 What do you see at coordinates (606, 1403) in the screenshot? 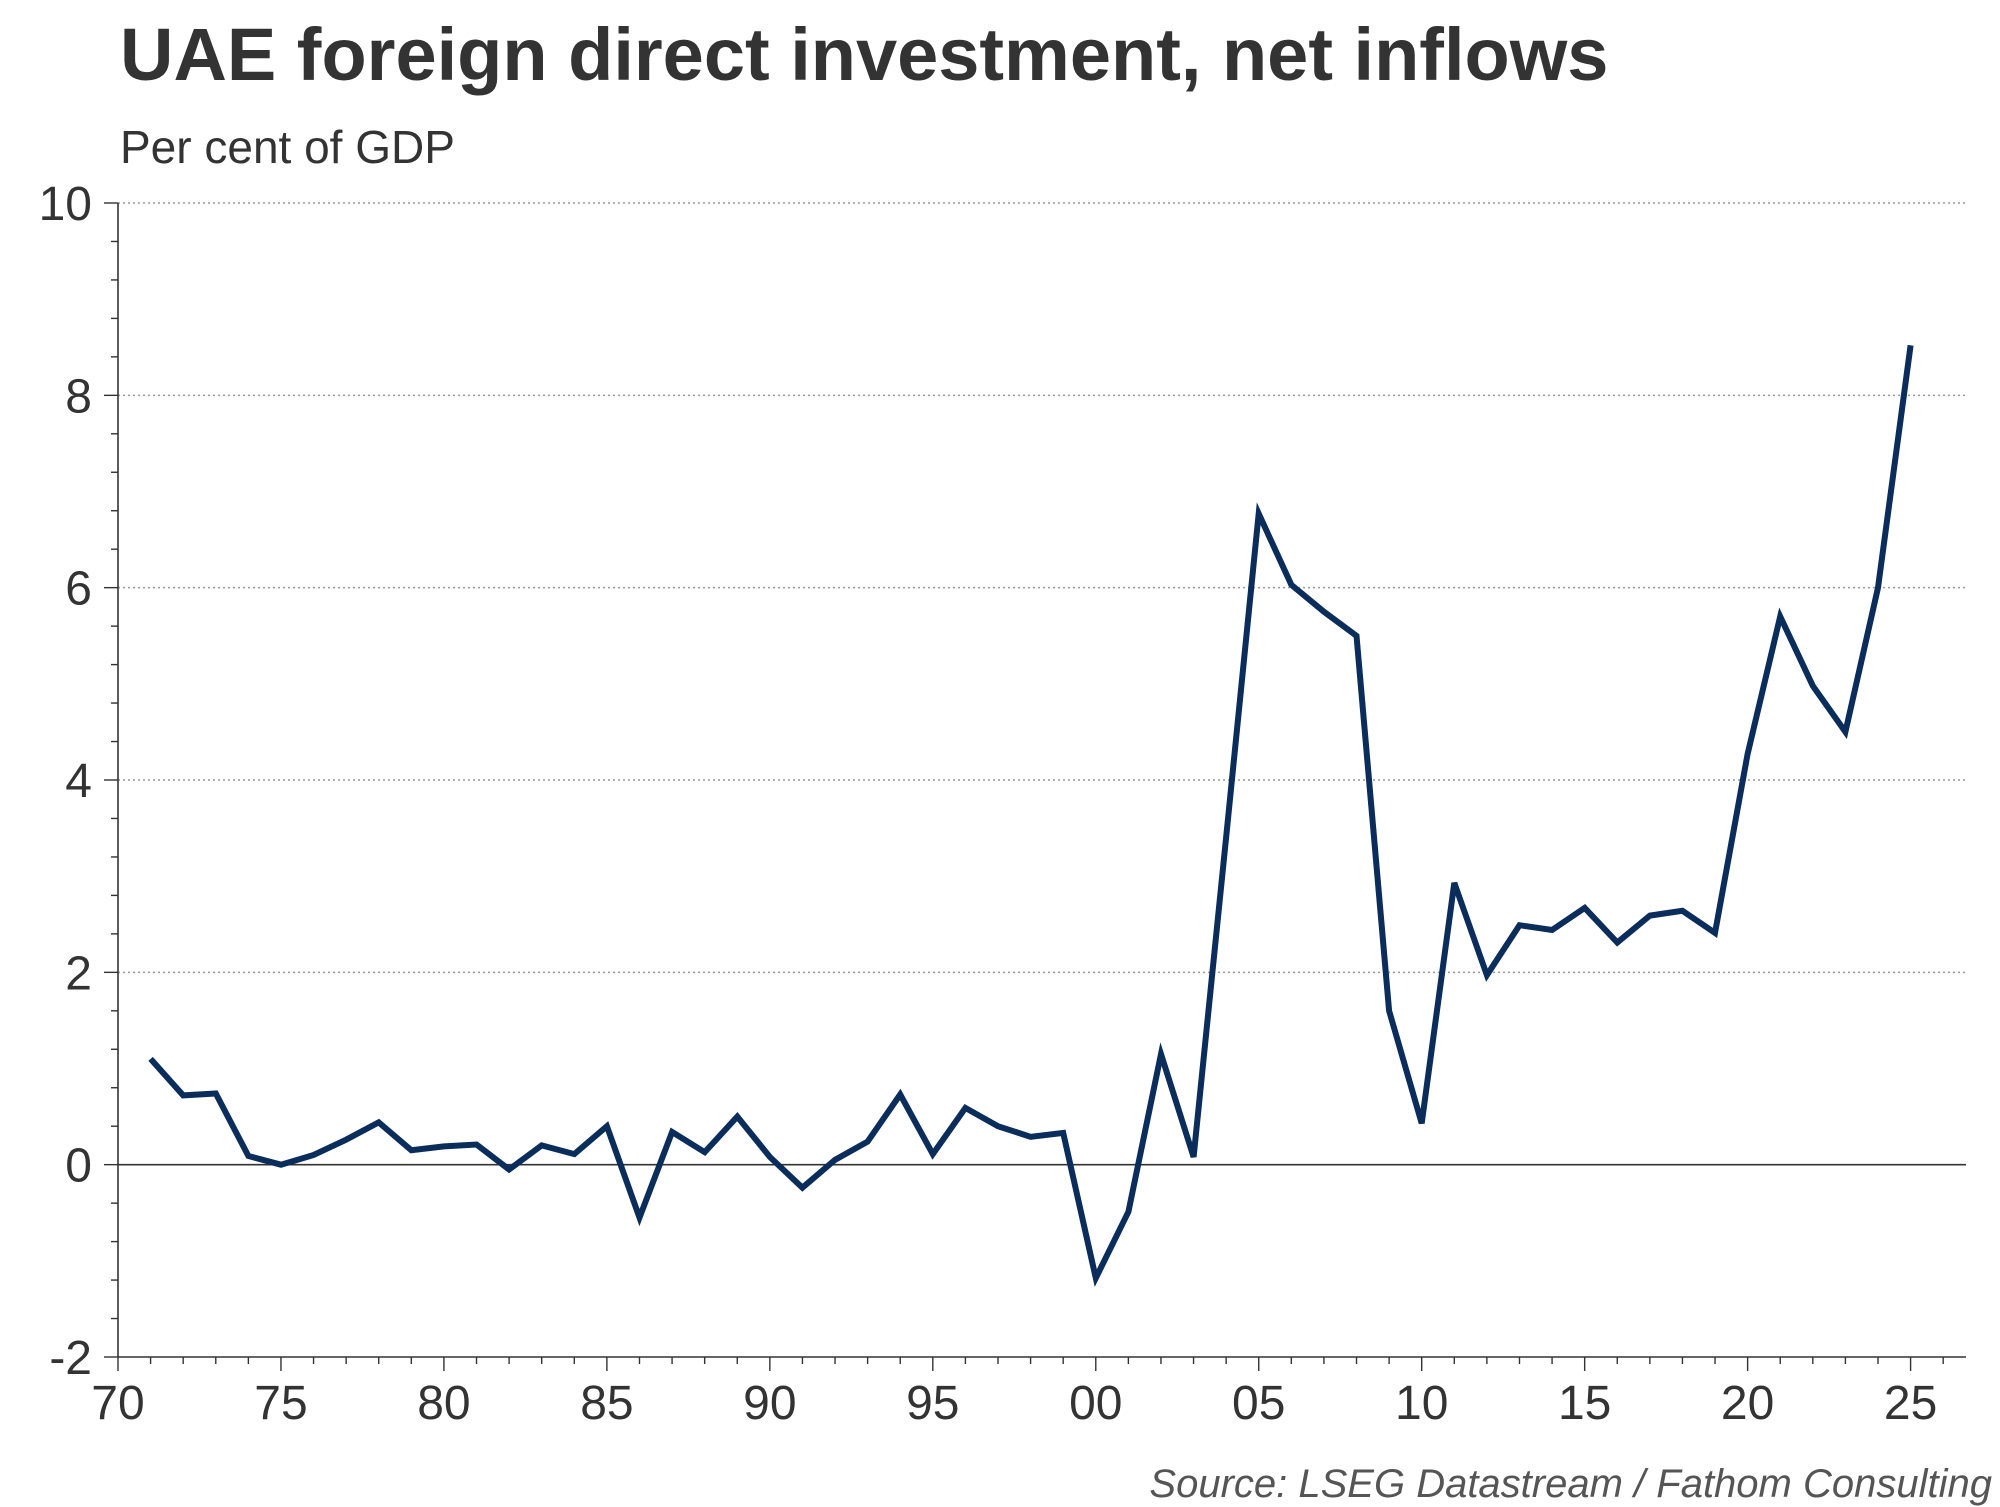
I see `x-tick-label: 85` at bounding box center [606, 1403].